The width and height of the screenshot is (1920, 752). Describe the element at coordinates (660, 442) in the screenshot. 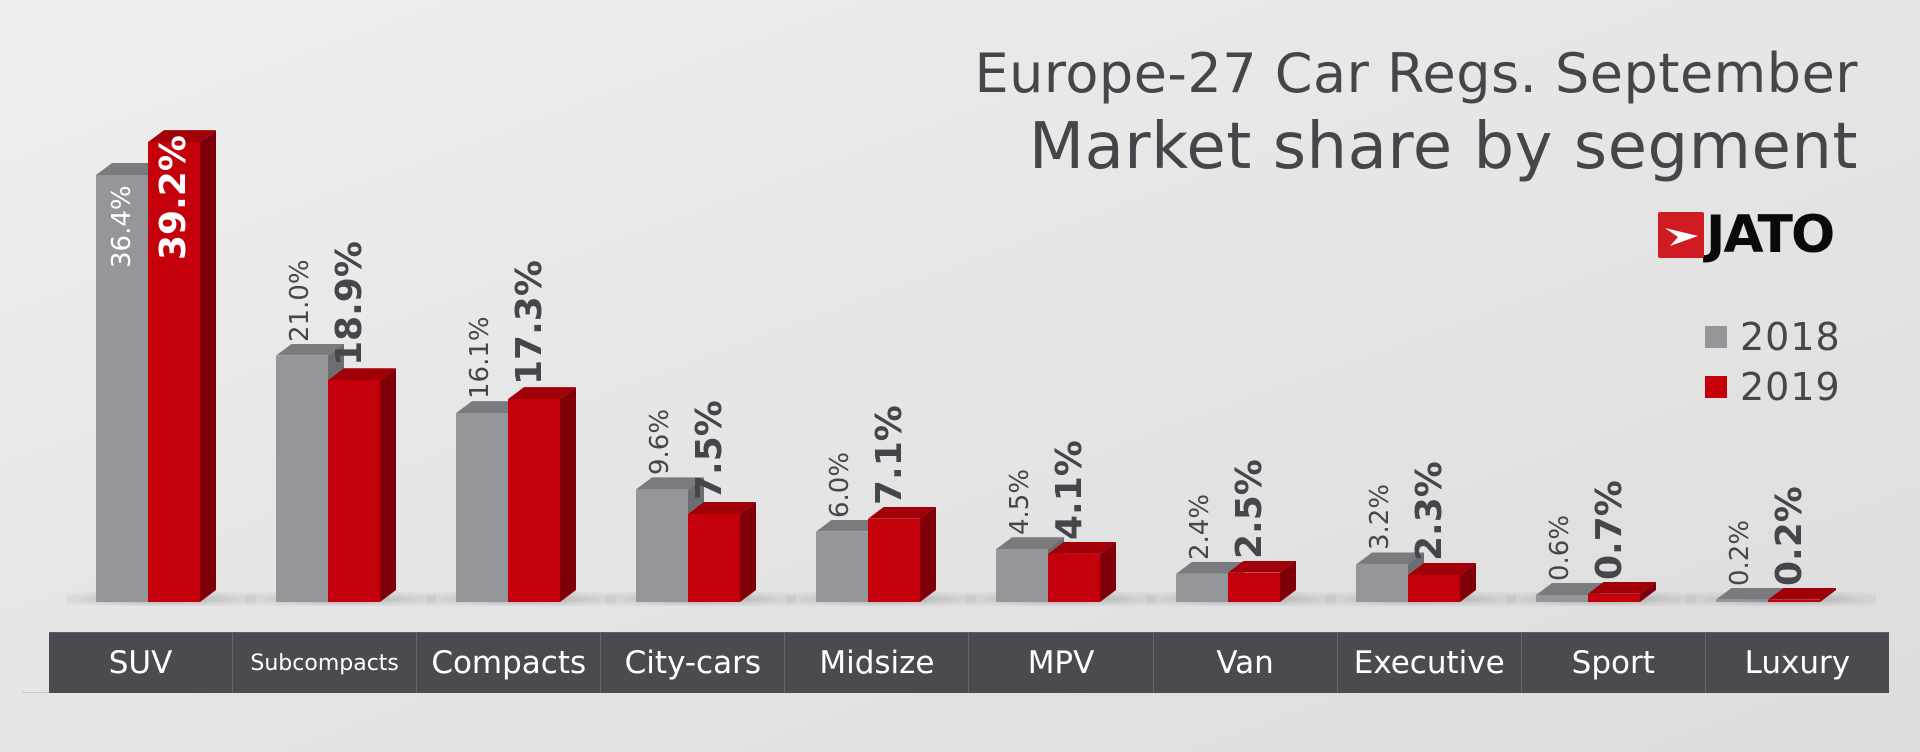

I see `value-label-2018: 9.6%` at that location.